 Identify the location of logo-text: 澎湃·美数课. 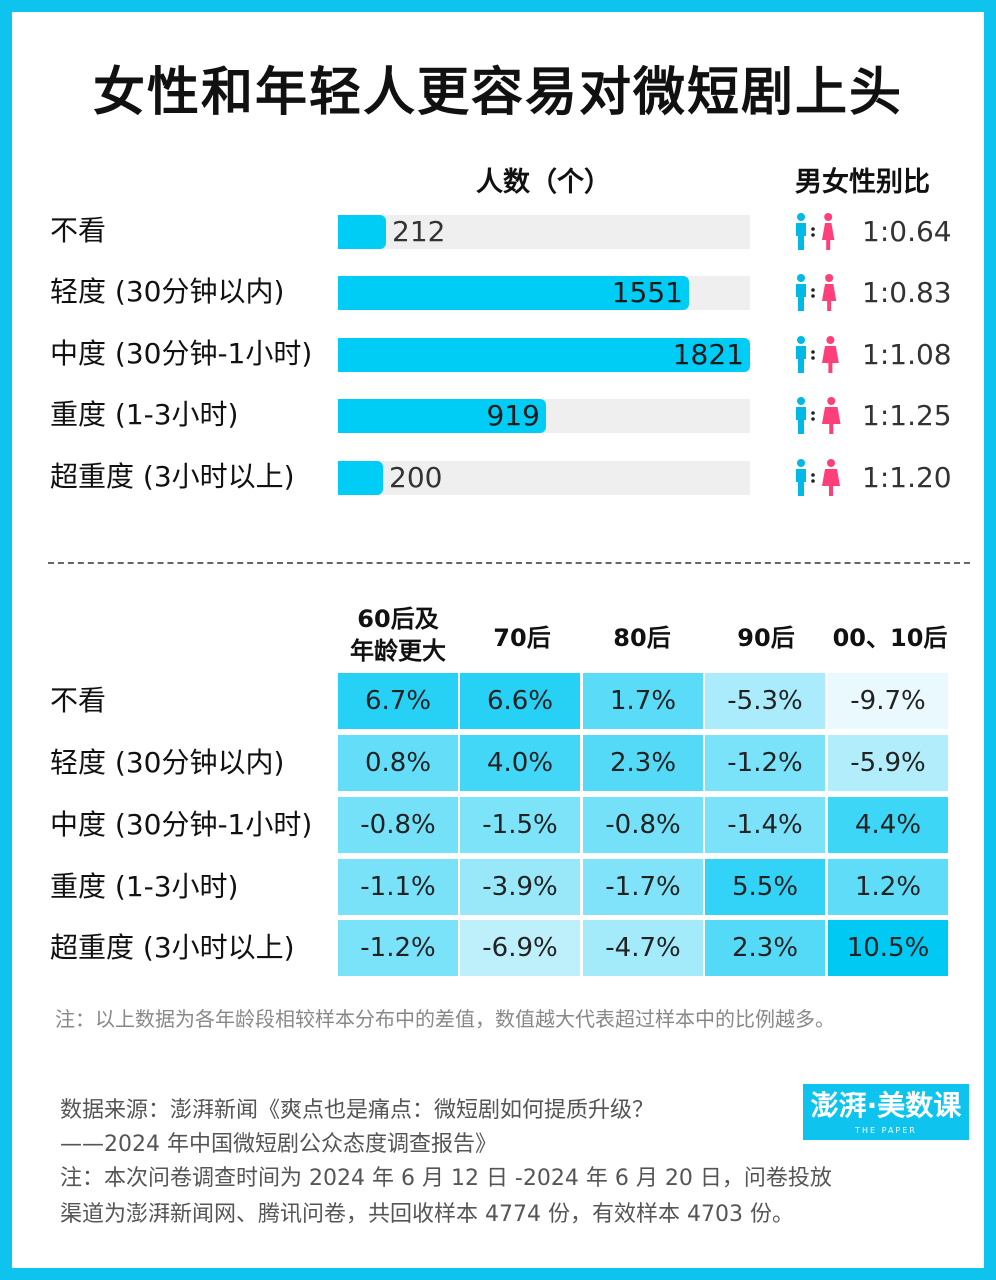
(886, 1105).